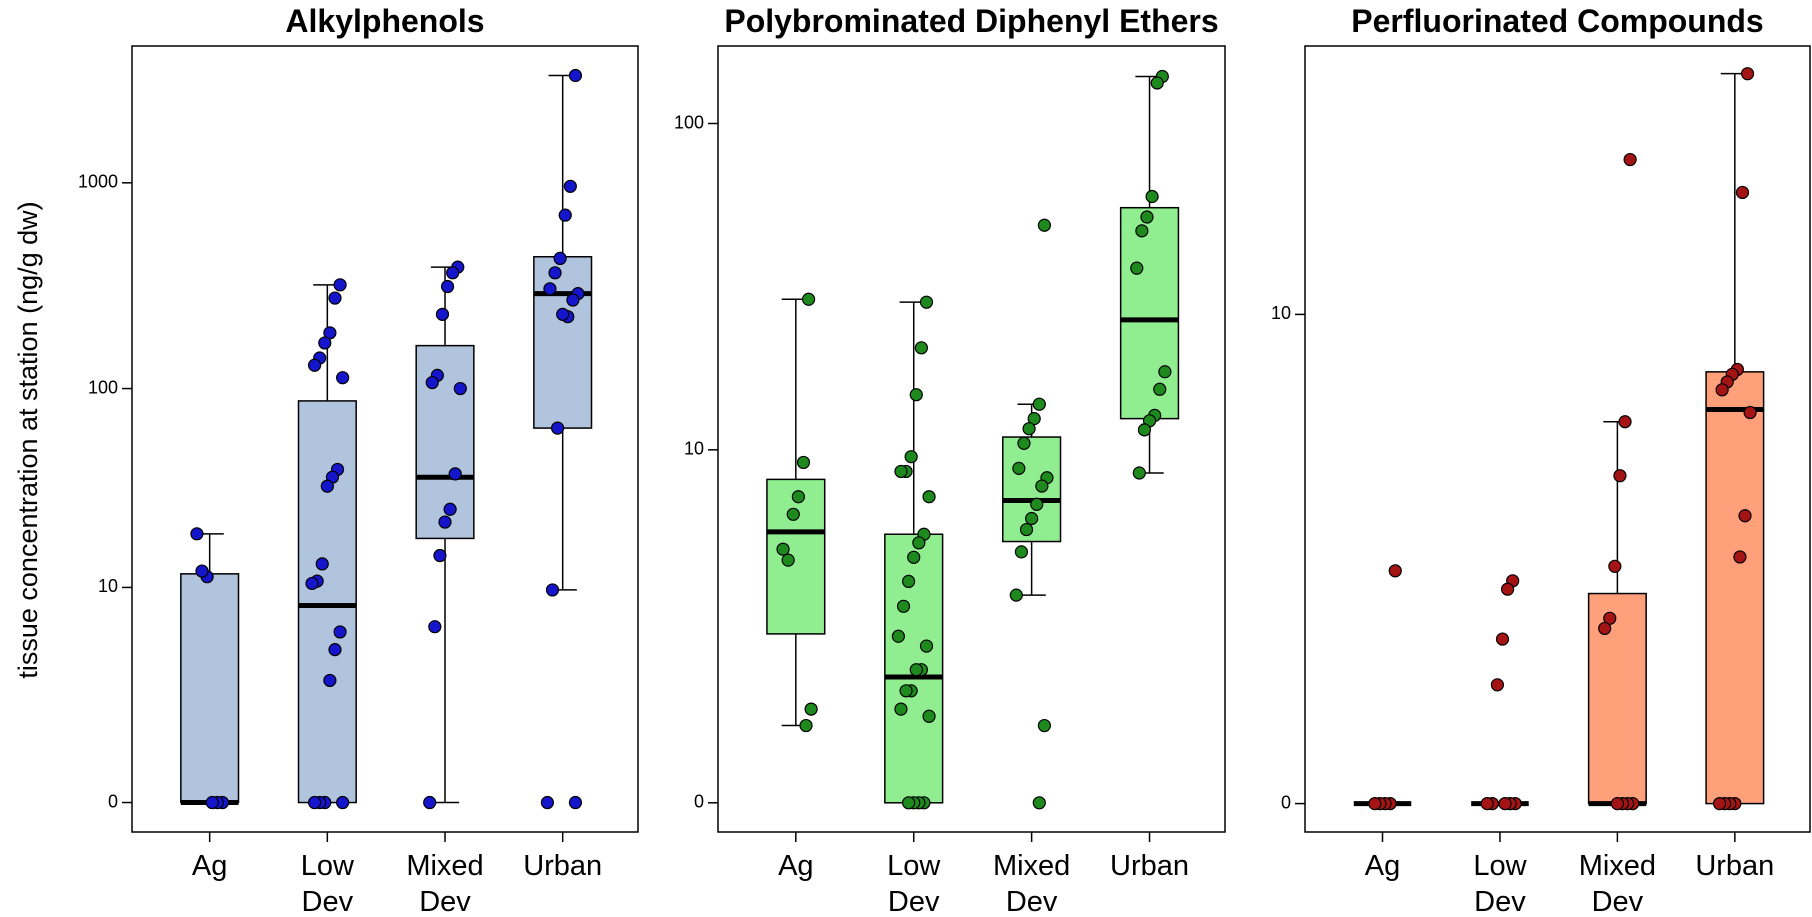  I want to click on x-tick-label: Mixed Dev, so click(1031, 883).